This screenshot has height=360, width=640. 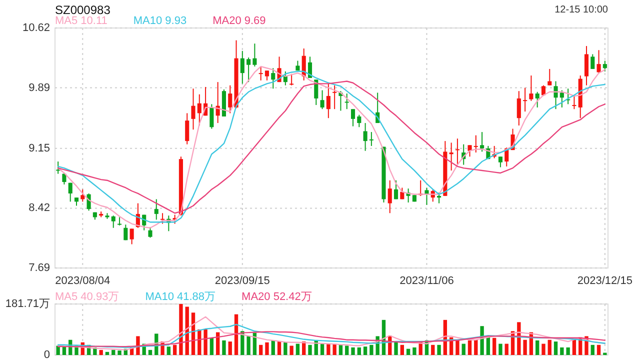 What do you see at coordinates (277, 297) in the screenshot?
I see `text: MA20 52.42万` at bounding box center [277, 297].